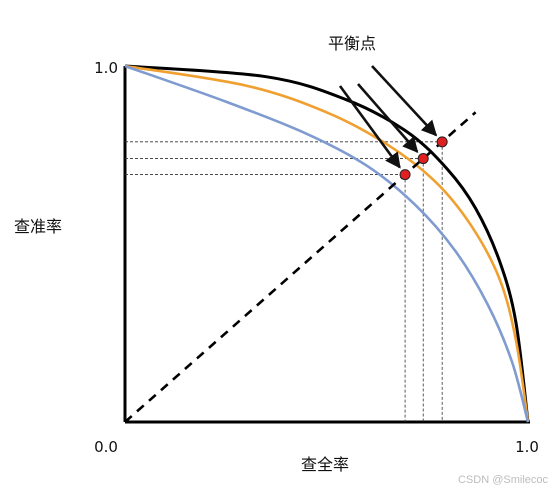  I want to click on chart-title: 平衡点, so click(352, 43).